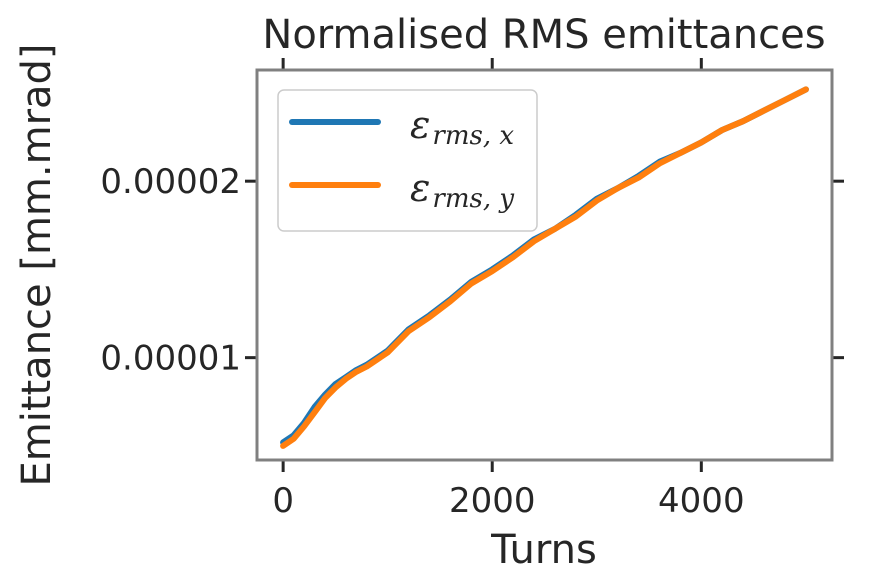 This screenshot has height=586, width=877. What do you see at coordinates (462, 127) in the screenshot?
I see `legend-label-x: εrms, x` at bounding box center [462, 127].